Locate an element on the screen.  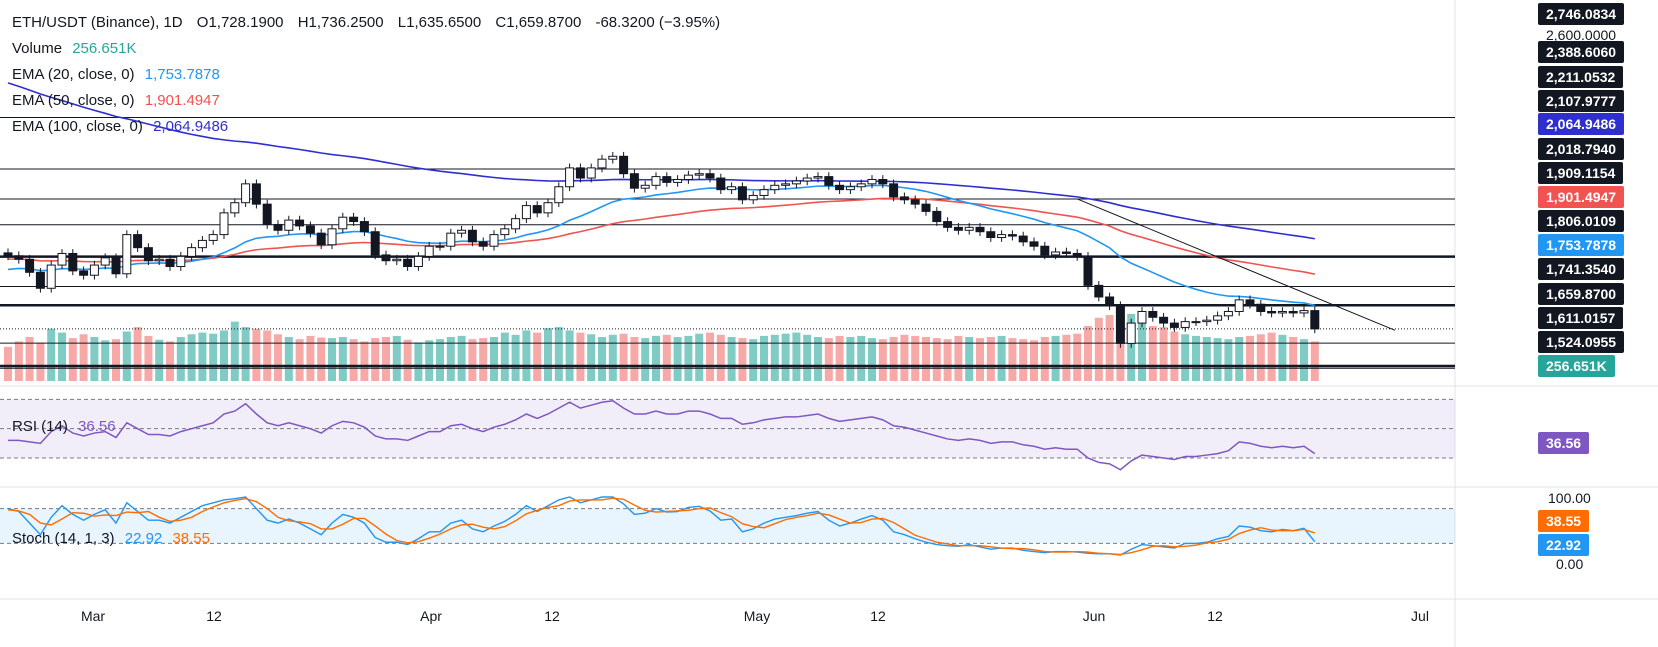
rsi-tag: 36.56 is located at coordinates (1564, 443).